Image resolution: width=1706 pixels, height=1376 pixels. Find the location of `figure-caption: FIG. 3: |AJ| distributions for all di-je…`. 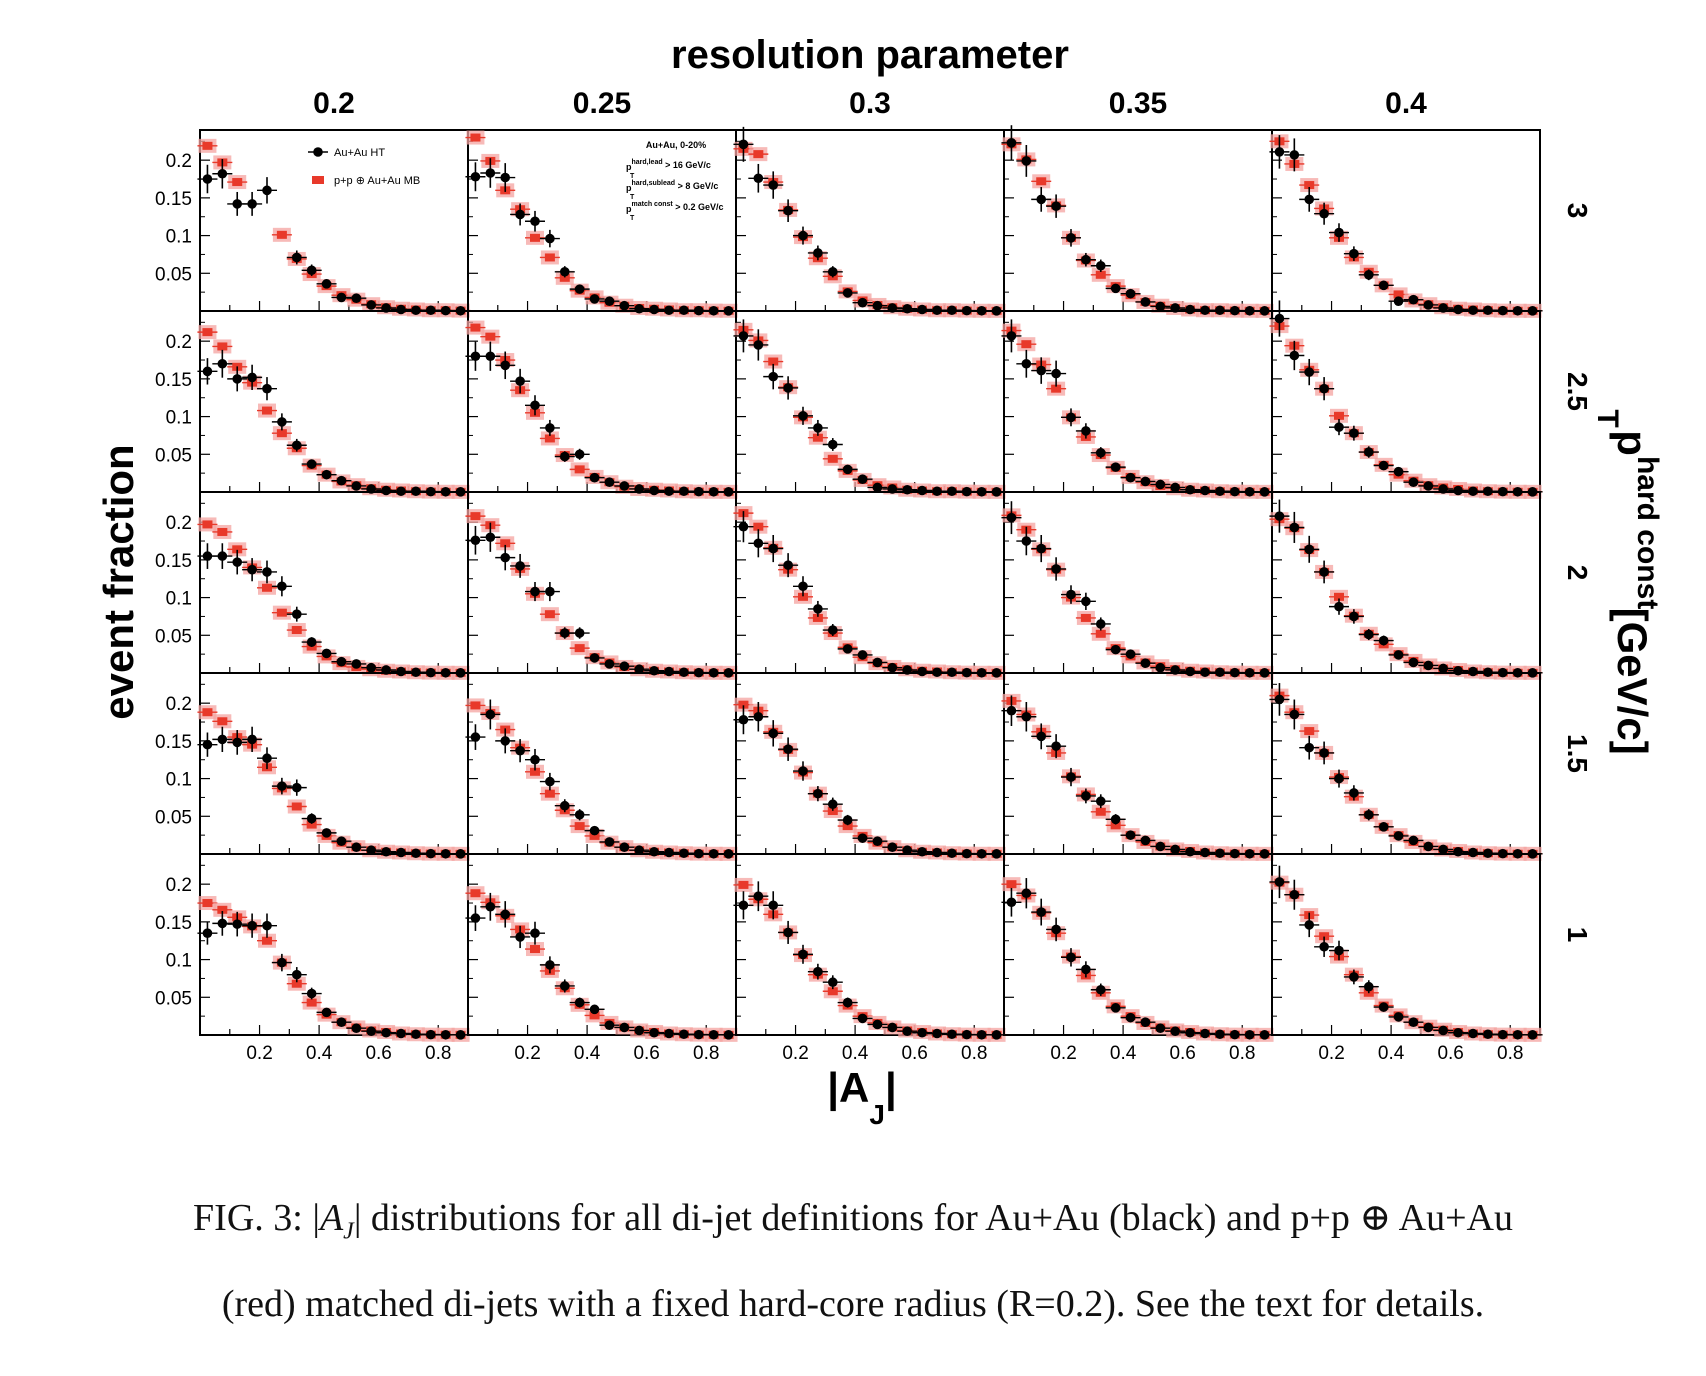

figure-caption: FIG. 3: |AJ| distributions for all di-je… is located at coordinates (853, 1261).